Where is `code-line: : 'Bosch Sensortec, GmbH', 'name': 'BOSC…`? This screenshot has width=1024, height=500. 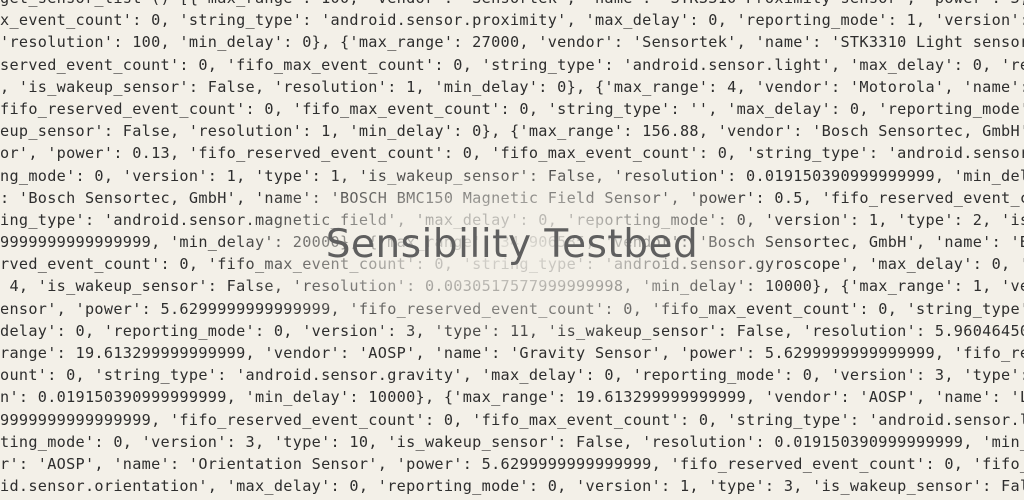
code-line: : 'Bosch Sensortec, GmbH', 'name': 'BOSC… is located at coordinates (512, 197).